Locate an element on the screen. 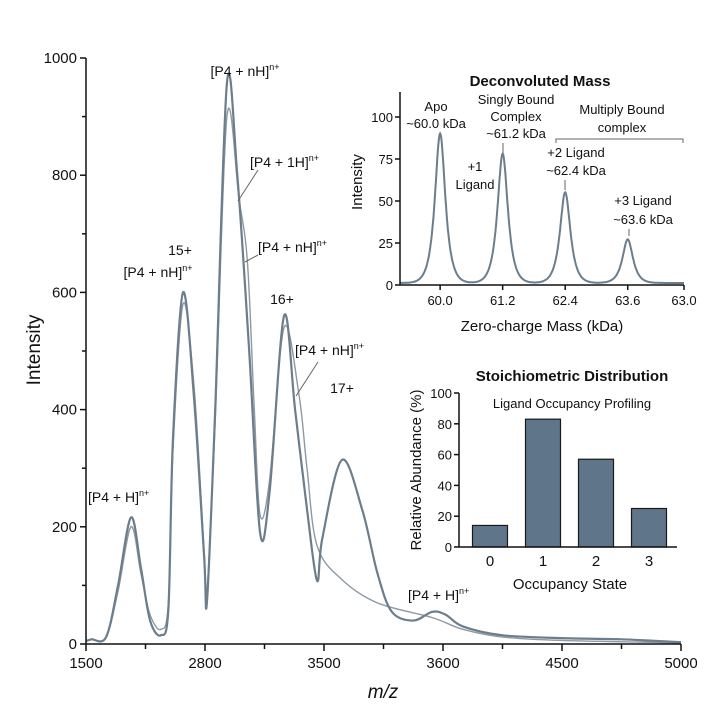 The height and width of the screenshot is (717, 717). annotation-16-plus: 16+ is located at coordinates (282, 299).